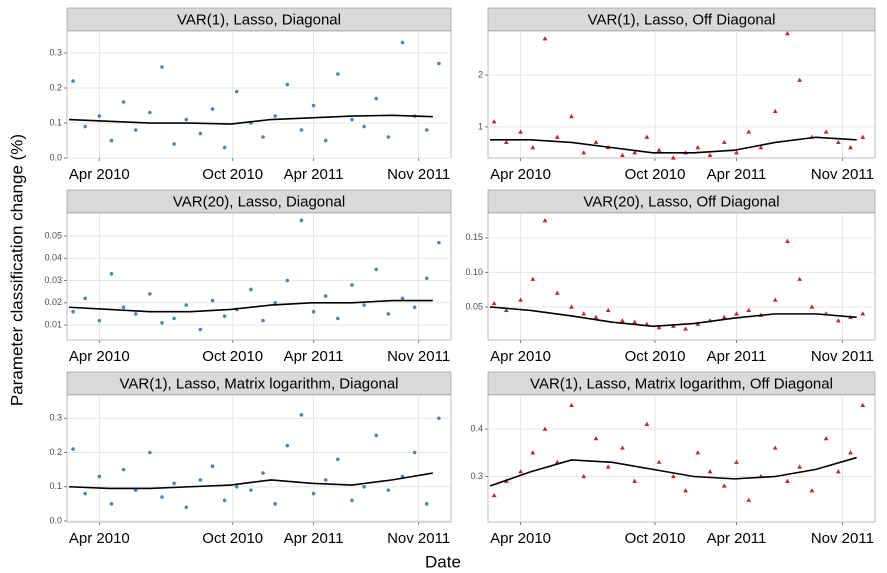  Describe the element at coordinates (55, 157) in the screenshot. I see `y-tick-label: 0.0` at that location.